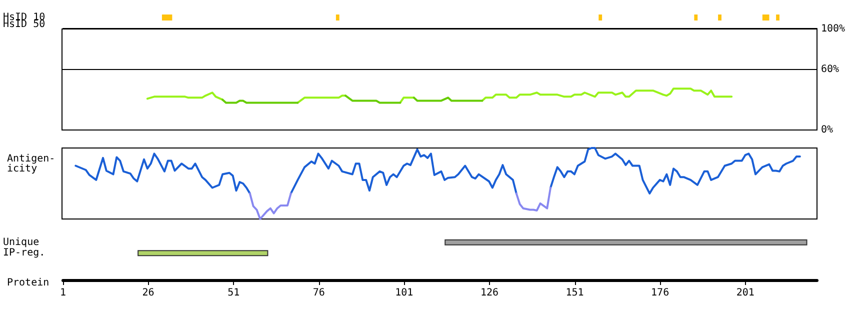 The image size is (850, 320). What do you see at coordinates (28, 283) in the screenshot?
I see `x-axis-title: Protein` at bounding box center [28, 283].